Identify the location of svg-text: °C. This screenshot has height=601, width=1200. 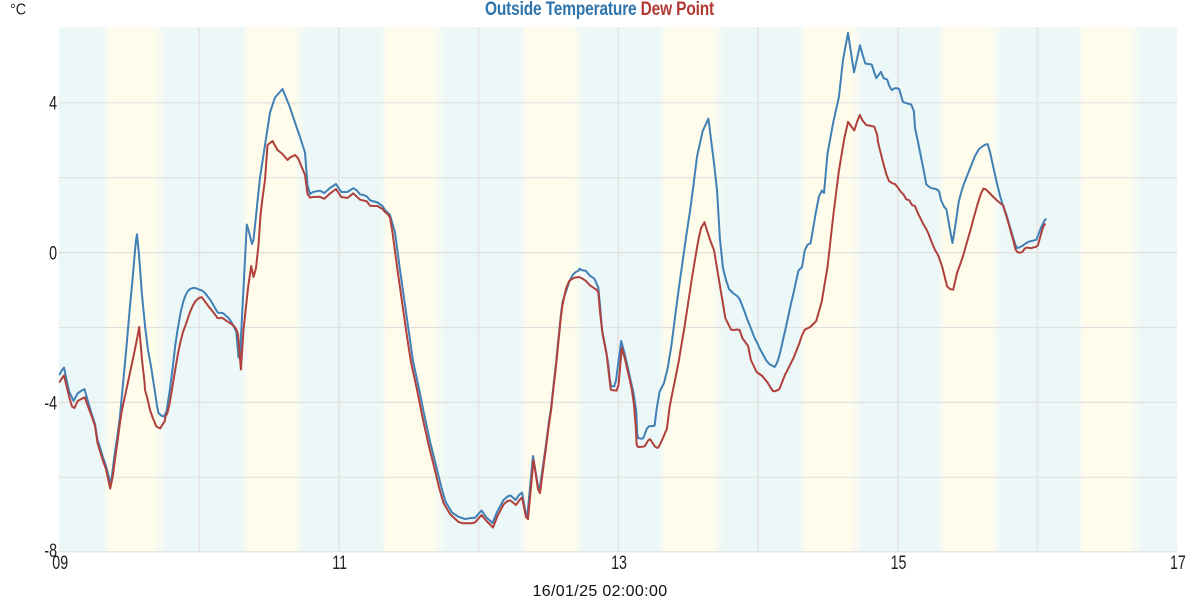
(18, 10).